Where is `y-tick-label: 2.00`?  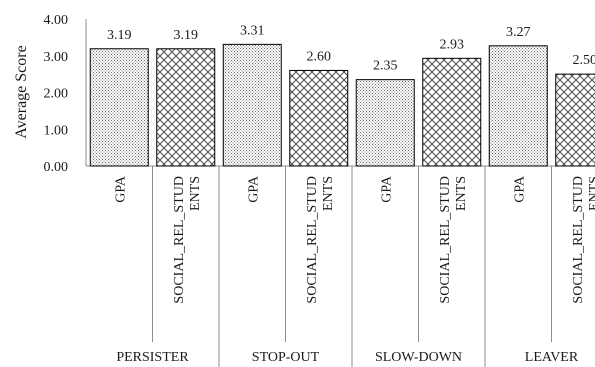 y-tick-label: 2.00 is located at coordinates (56, 94).